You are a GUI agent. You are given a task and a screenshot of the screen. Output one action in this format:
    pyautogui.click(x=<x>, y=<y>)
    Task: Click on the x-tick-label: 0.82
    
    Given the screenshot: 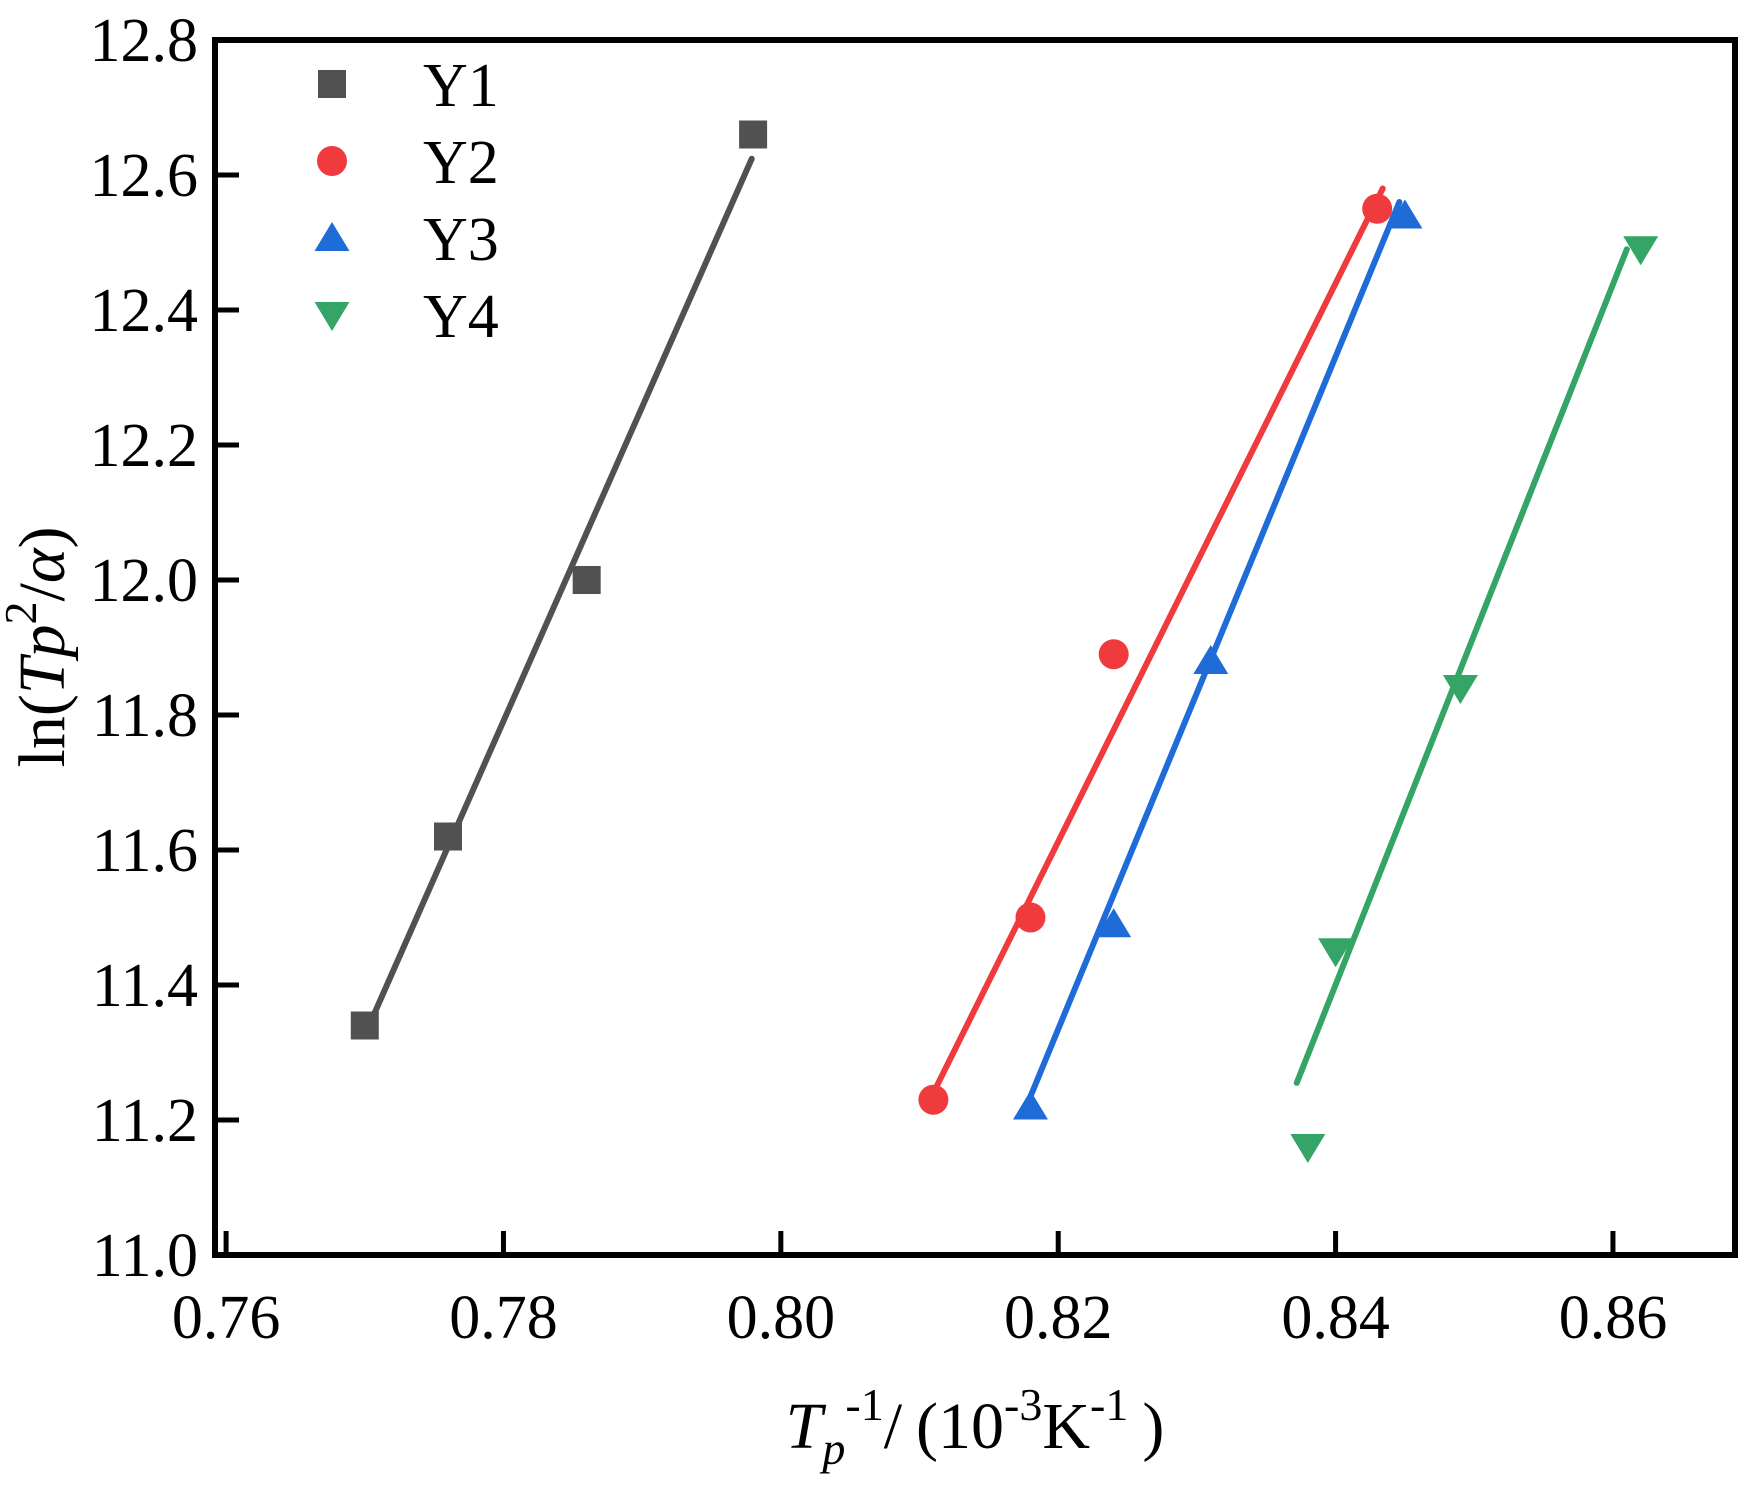 What is the action you would take?
    pyautogui.click(x=1058, y=1318)
    